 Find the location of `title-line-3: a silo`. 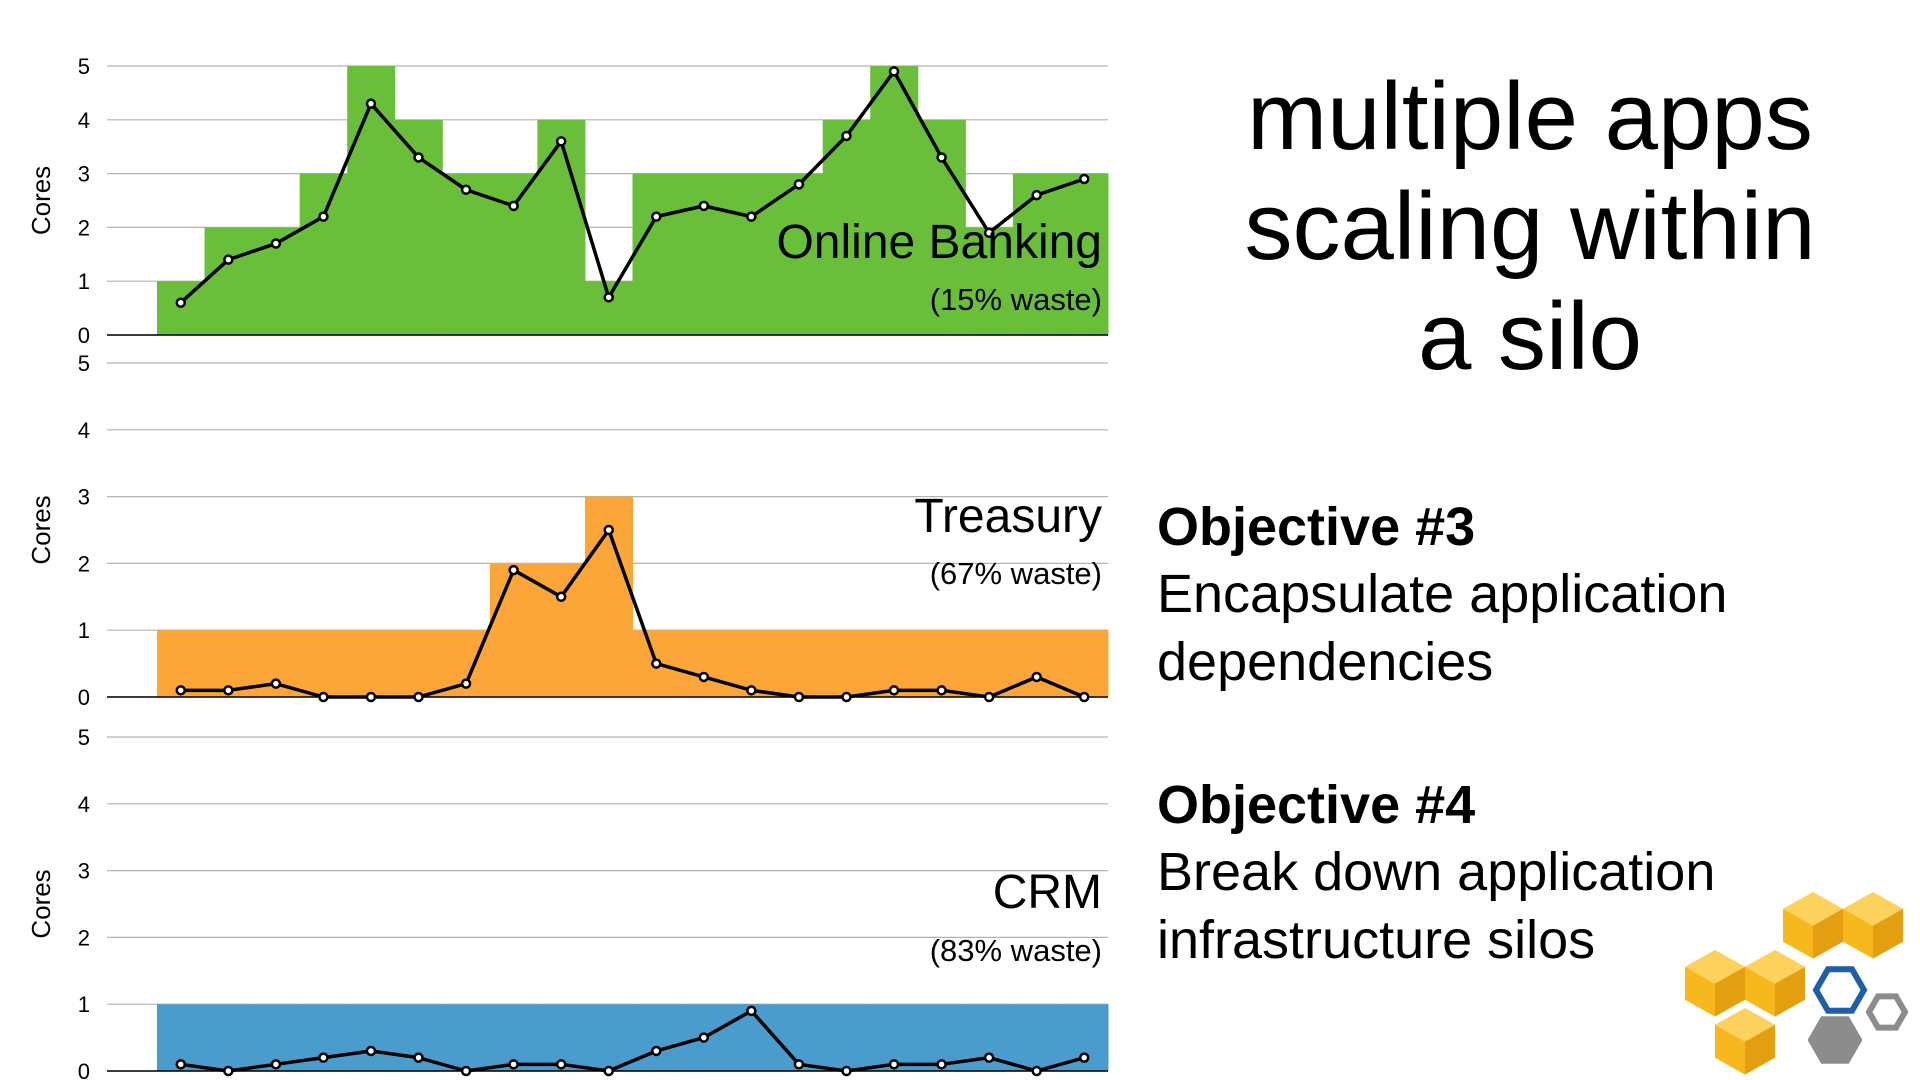

title-line-3: a silo is located at coordinates (1530, 336).